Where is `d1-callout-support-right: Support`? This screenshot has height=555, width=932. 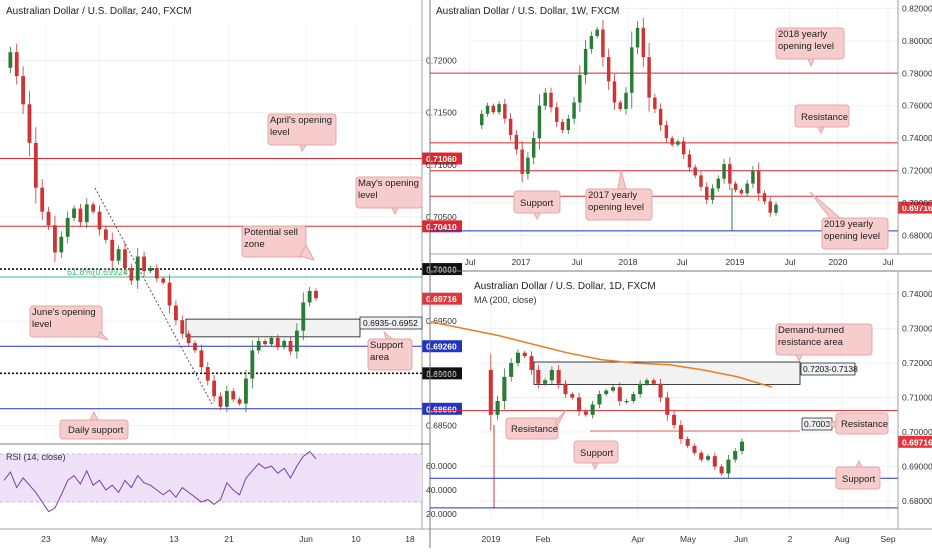 d1-callout-support-right: Support is located at coordinates (858, 474).